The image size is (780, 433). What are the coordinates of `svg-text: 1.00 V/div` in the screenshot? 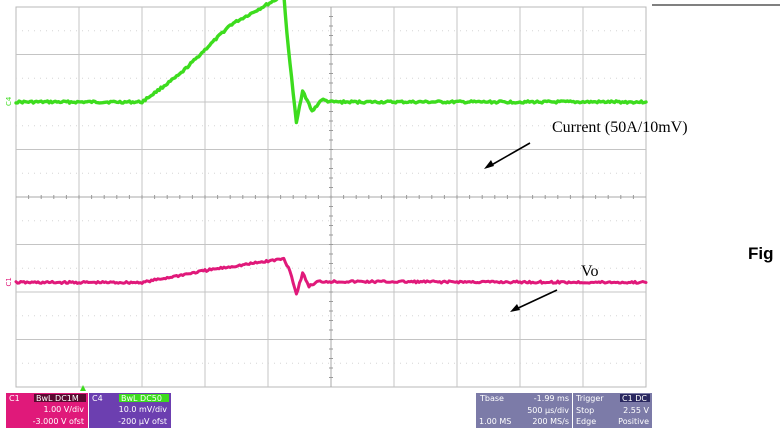 It's located at (63, 409).